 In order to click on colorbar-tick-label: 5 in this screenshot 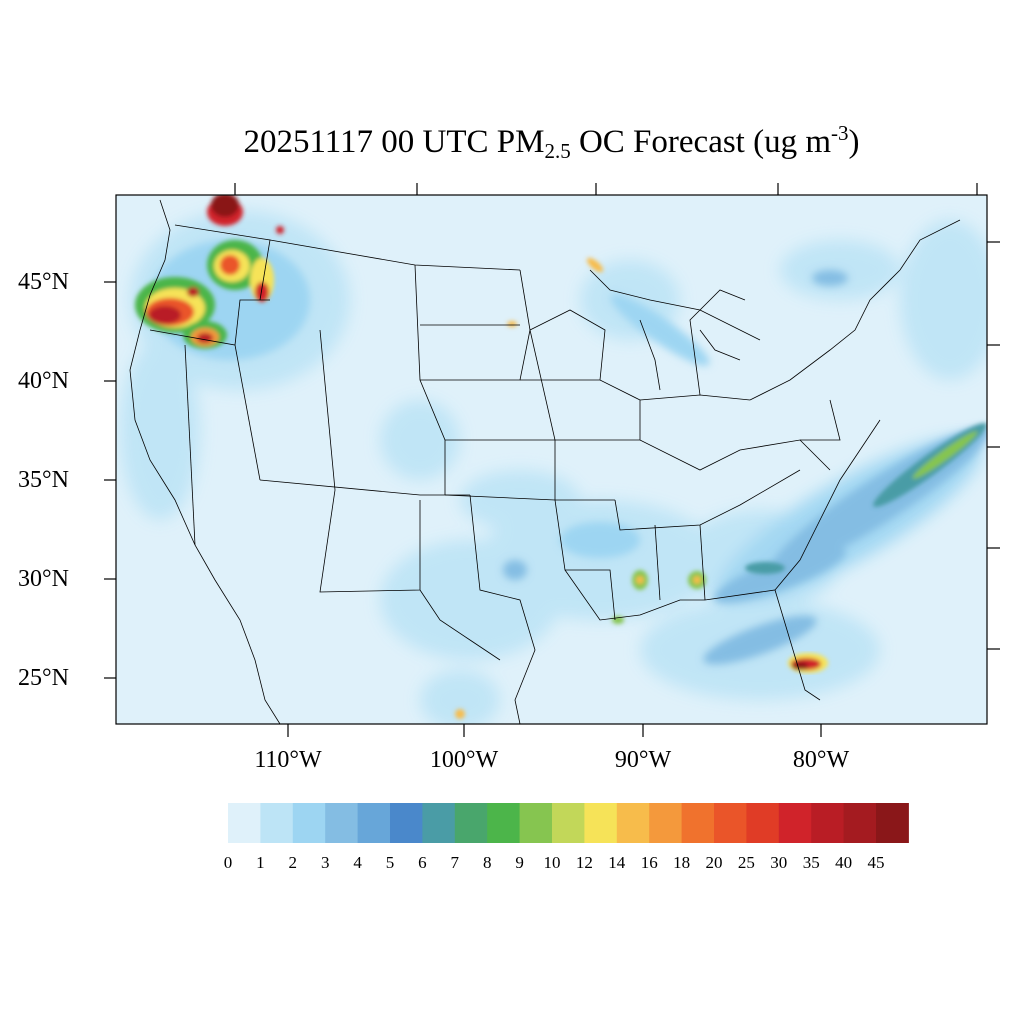, I will do `click(390, 862)`.